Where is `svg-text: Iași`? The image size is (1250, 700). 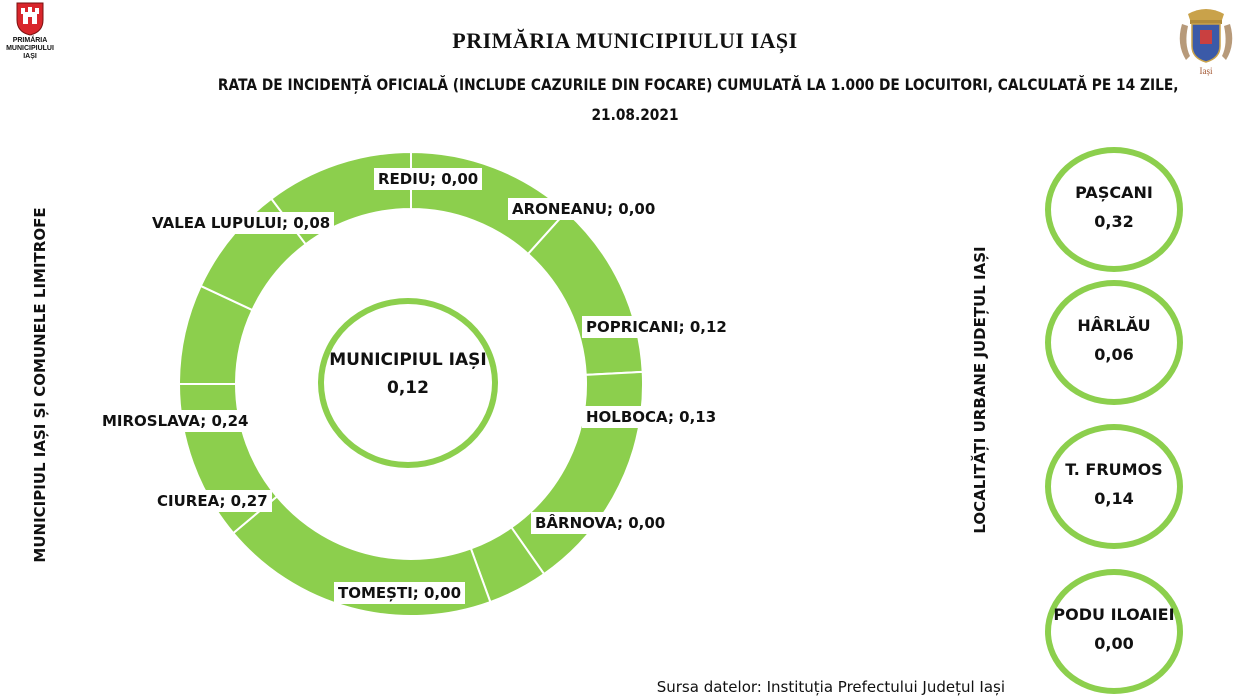 svg-text: Iași is located at coordinates (1206, 71).